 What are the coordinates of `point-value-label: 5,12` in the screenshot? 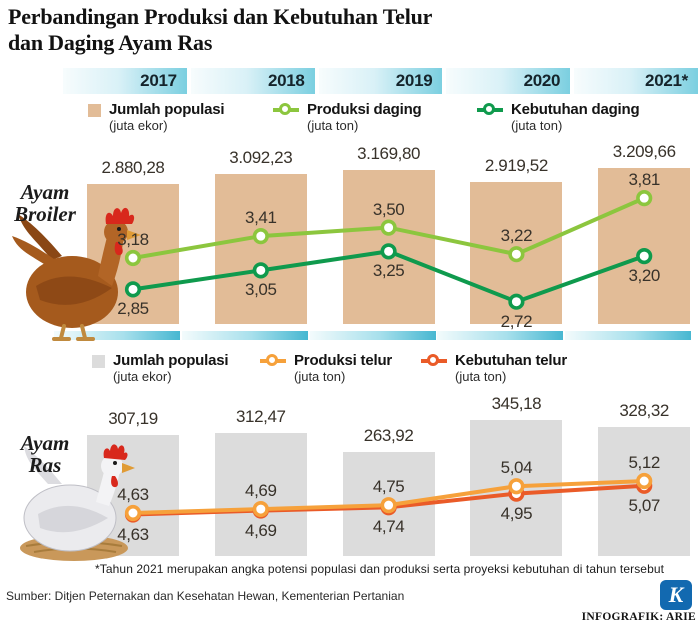 It's located at (644, 462).